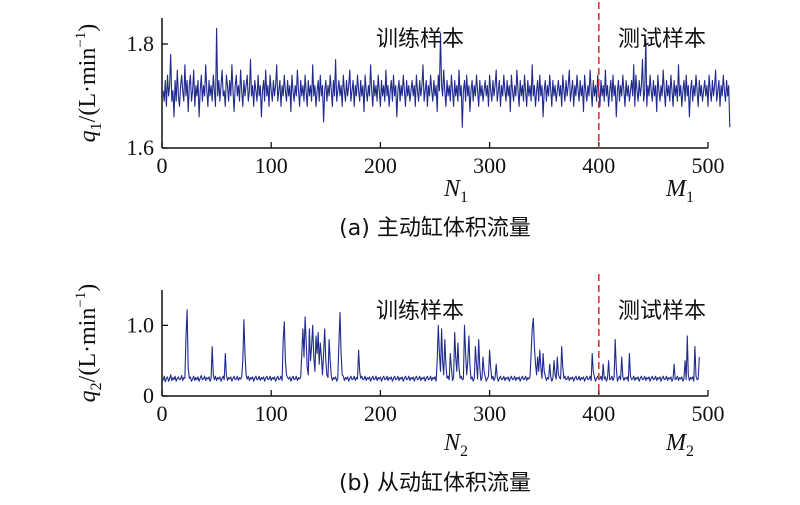  Describe the element at coordinates (96, 126) in the screenshot. I see `y-axis-title-sub: 1` at that location.